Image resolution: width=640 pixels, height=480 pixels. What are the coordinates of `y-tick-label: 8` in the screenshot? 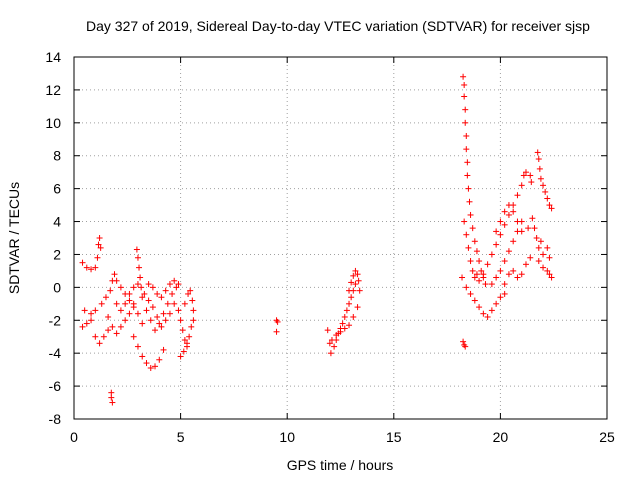 It's located at (57, 156).